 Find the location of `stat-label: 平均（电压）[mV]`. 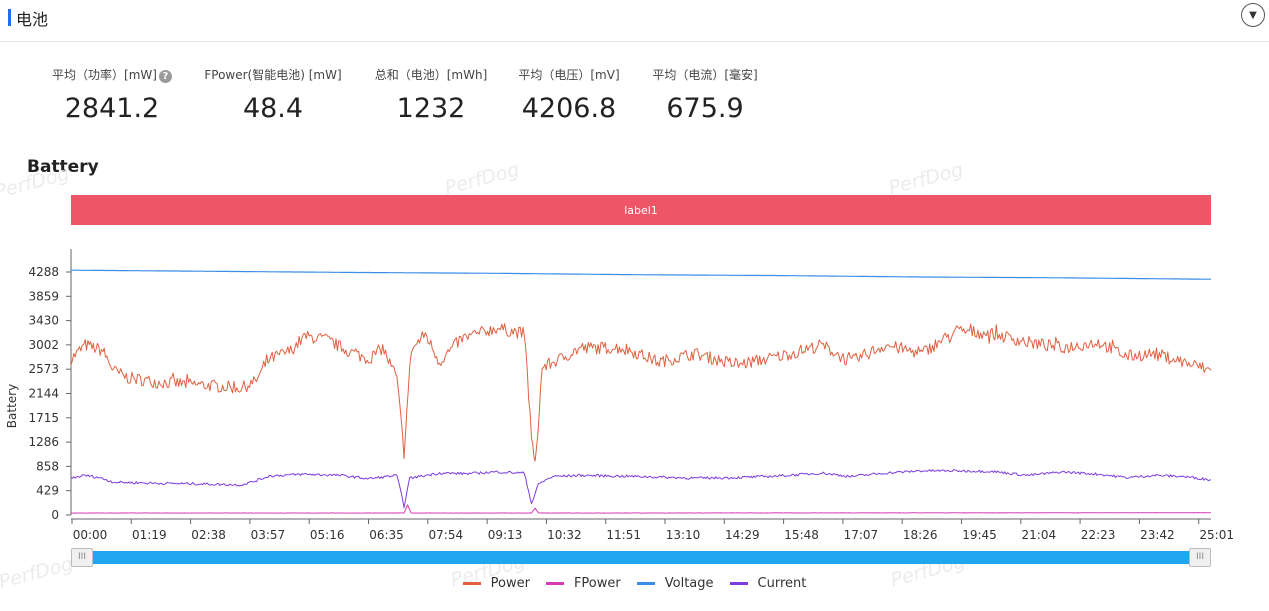

stat-label: 平均（电压）[mV] is located at coordinates (569, 75).